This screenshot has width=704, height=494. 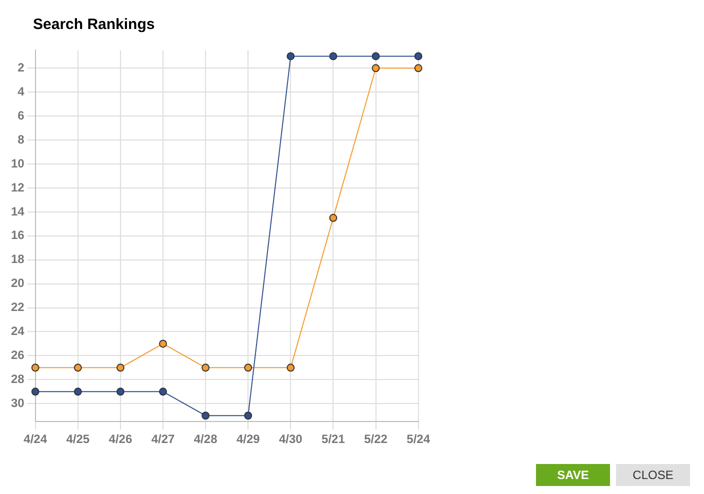 I want to click on y-tick-label: 12, so click(x=17, y=187).